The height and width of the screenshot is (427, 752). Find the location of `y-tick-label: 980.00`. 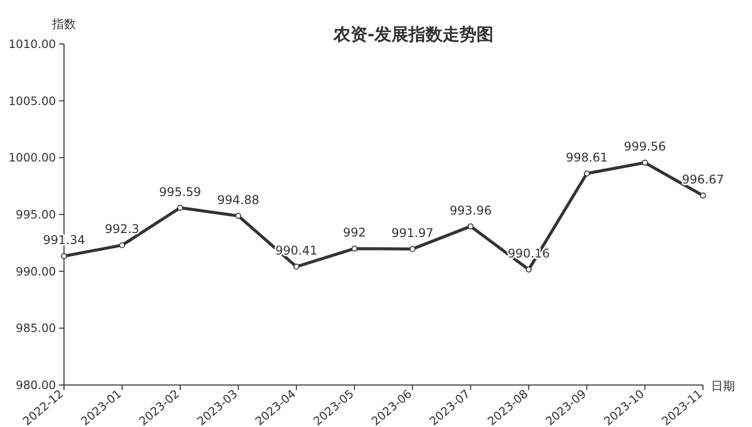

y-tick-label: 980.00 is located at coordinates (36, 385).